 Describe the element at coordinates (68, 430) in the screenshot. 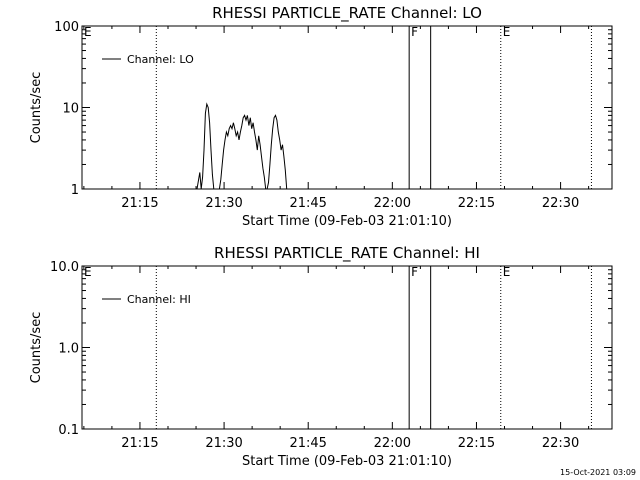

I see `y-tick-label: 0.1` at that location.